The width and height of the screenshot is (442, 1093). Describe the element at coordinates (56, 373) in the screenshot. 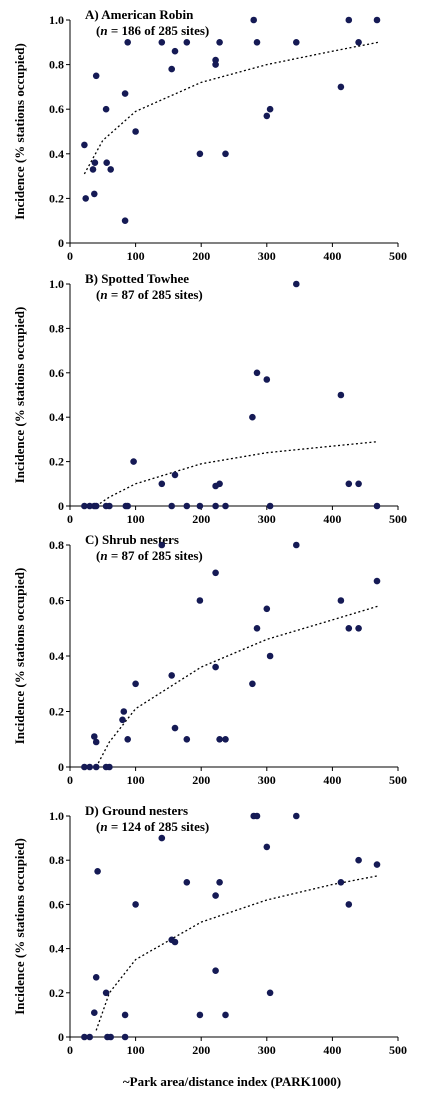

I see `panel-b-y-tick-label: 0.6` at that location.